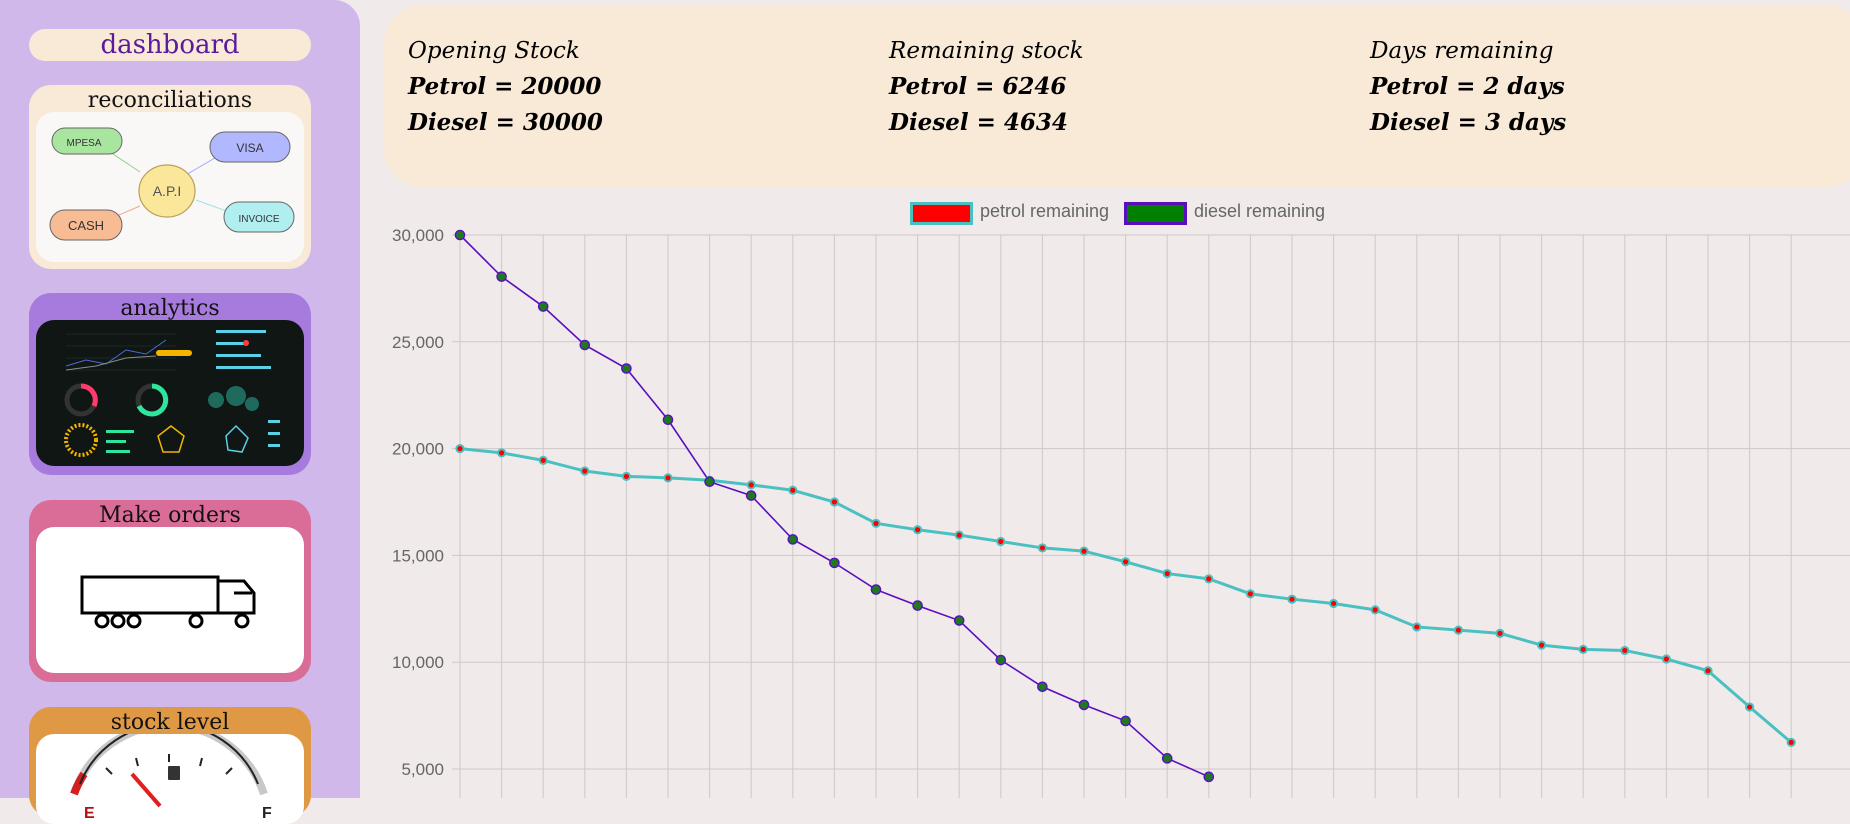 The height and width of the screenshot is (824, 1850). I want to click on analytics-card: analytics, so click(170, 384).